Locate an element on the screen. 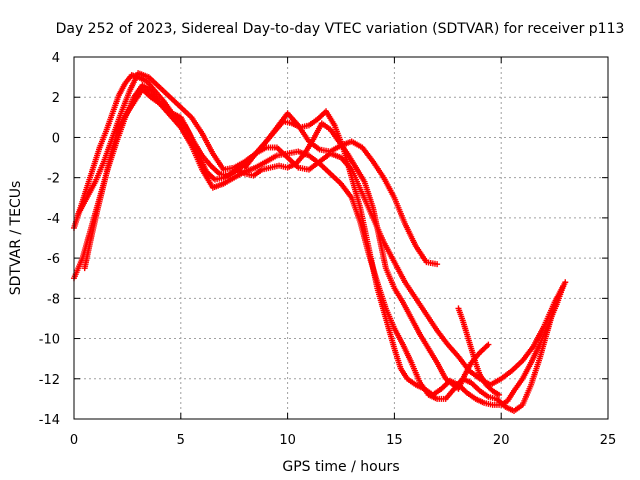  y-tick-label: -2 is located at coordinates (53, 179).